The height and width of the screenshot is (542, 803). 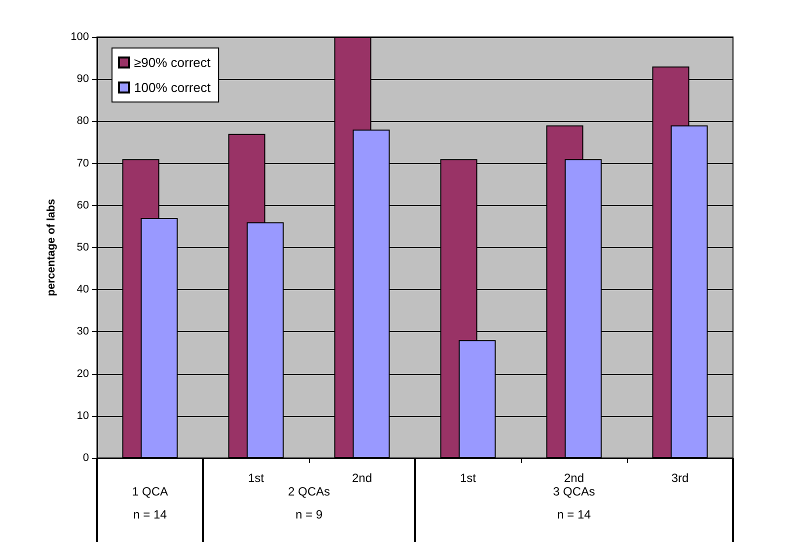 I want to click on y-tick-label: 30, so click(x=82, y=332).